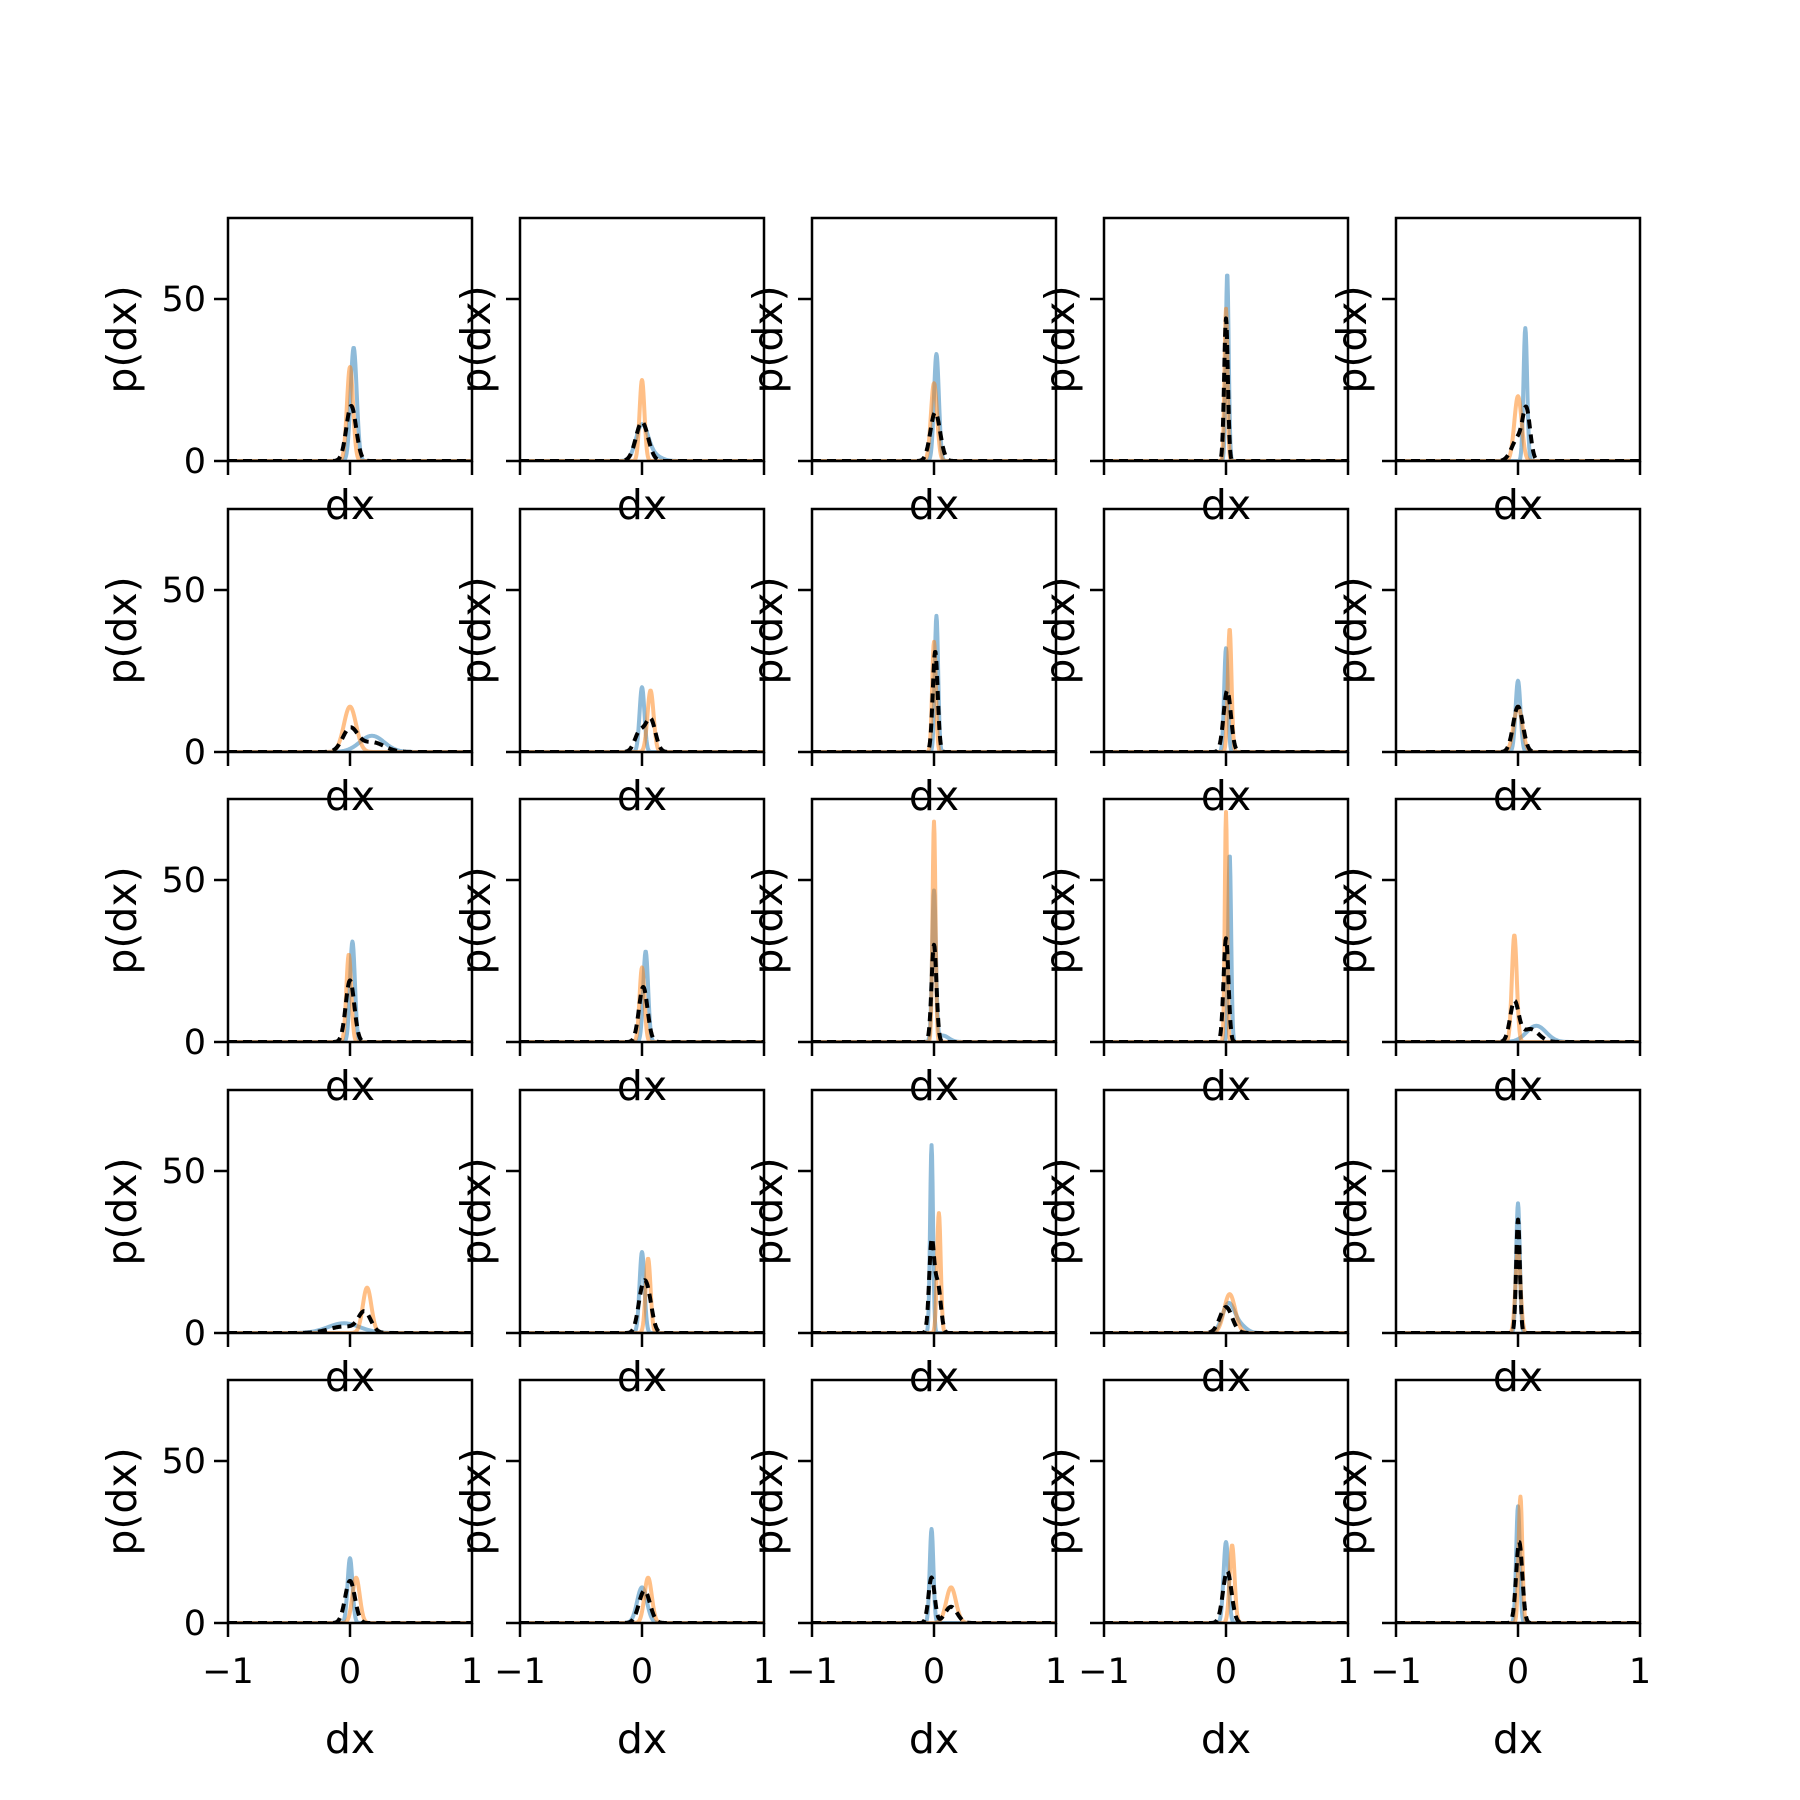  I want to click on panel-2-3: dx p(dx), so click(901, 663).